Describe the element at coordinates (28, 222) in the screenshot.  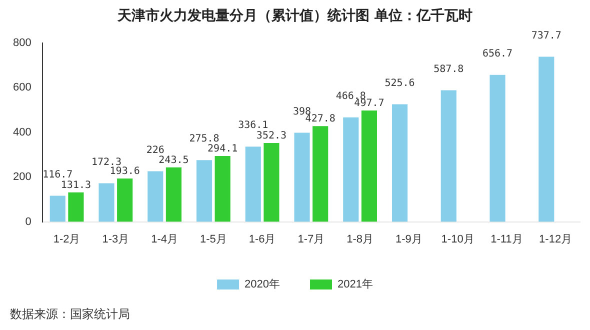
I see `y-tick-label: 0` at that location.